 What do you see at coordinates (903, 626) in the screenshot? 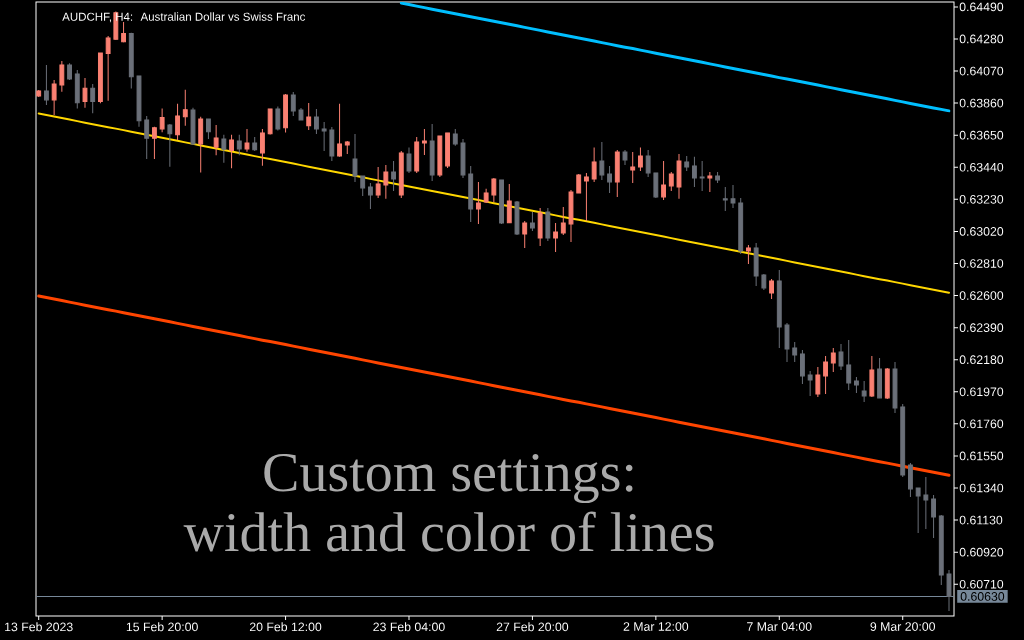
I see `x-tick-label: 9 Mar 20:00` at bounding box center [903, 626].